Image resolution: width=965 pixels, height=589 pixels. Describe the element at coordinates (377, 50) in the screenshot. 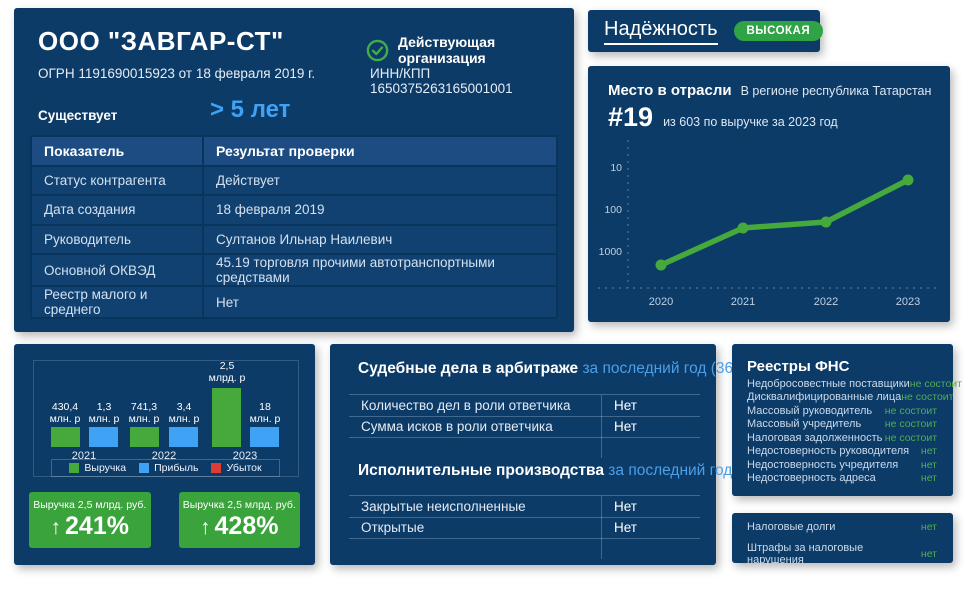

I see `check-circle-icon` at that location.